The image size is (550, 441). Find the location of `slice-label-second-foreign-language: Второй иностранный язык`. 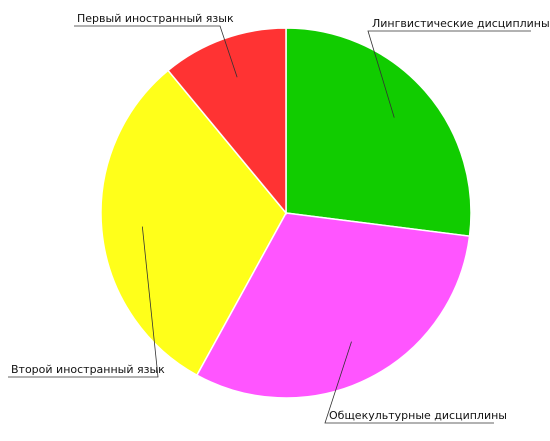

slice-label-second-foreign-language: Второй иностранный язык is located at coordinates (88, 369).